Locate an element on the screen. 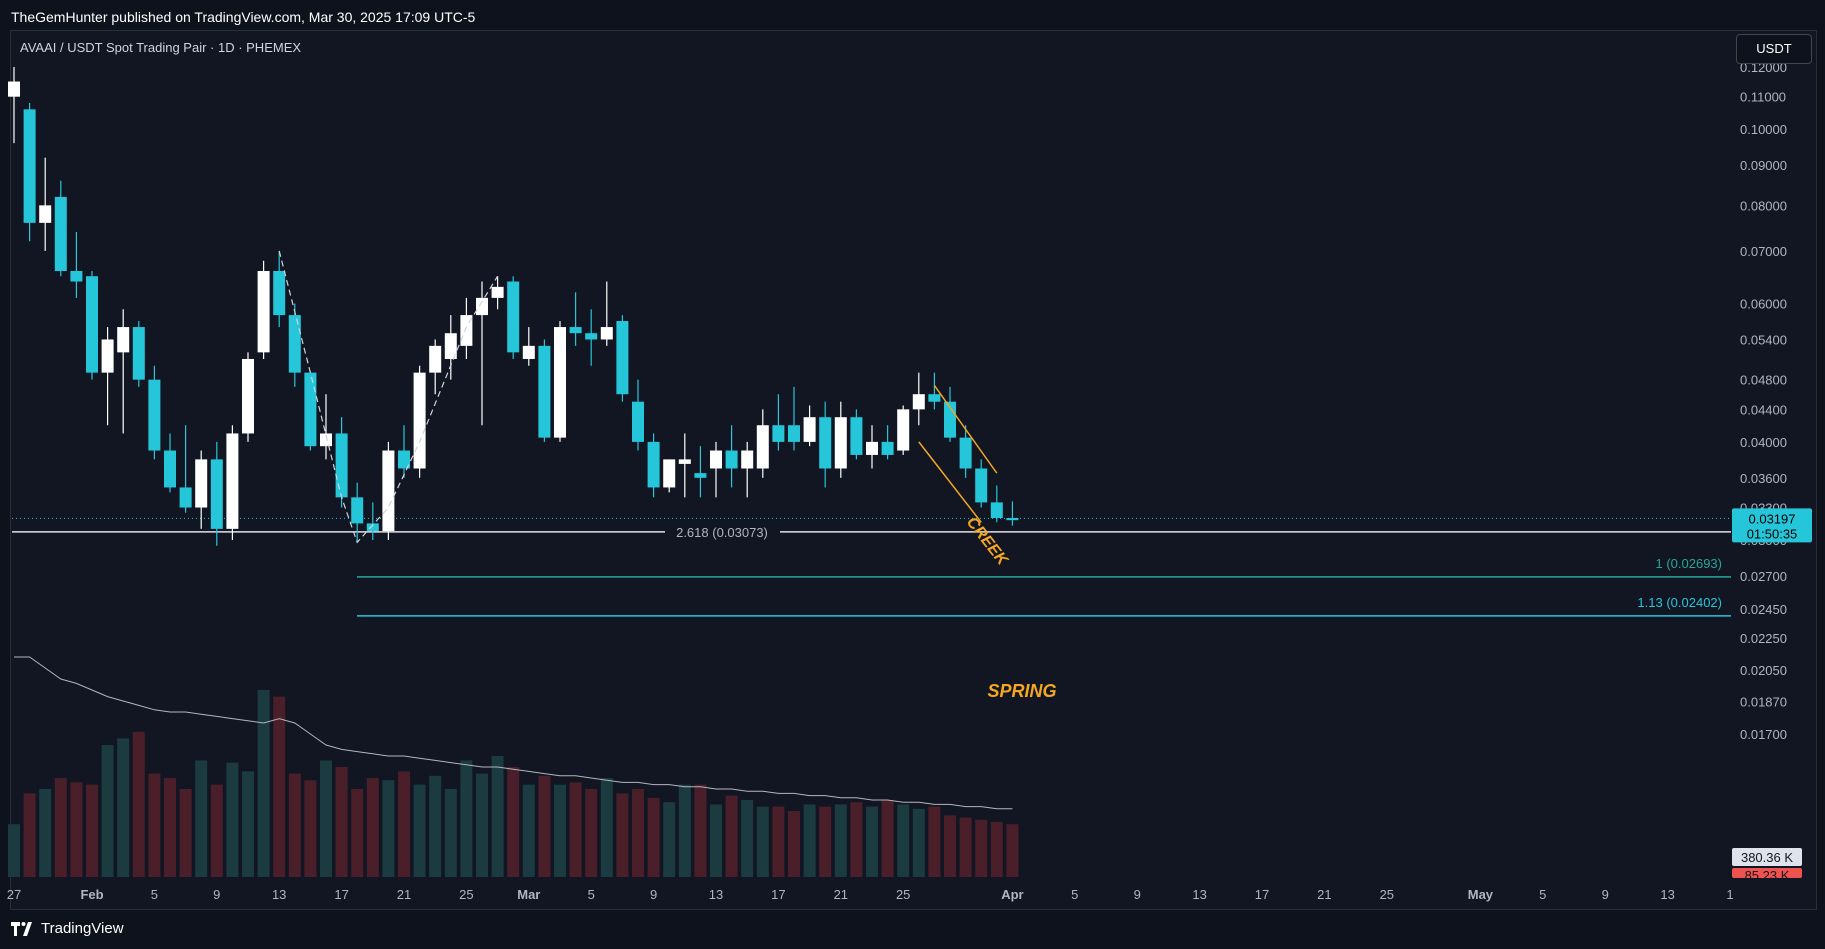 The width and height of the screenshot is (1825, 949). y-tick-label: 0.02450 is located at coordinates (1763, 609).